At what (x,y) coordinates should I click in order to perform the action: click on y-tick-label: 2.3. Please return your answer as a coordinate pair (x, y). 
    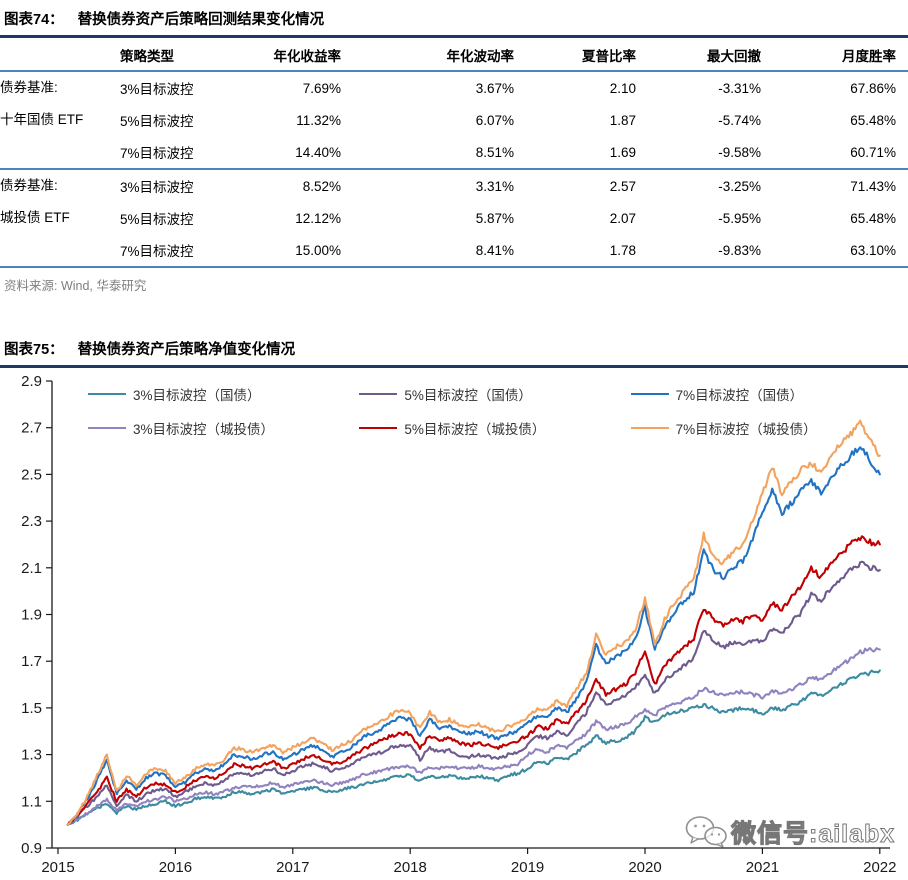
    Looking at the image, I should click on (31, 521).